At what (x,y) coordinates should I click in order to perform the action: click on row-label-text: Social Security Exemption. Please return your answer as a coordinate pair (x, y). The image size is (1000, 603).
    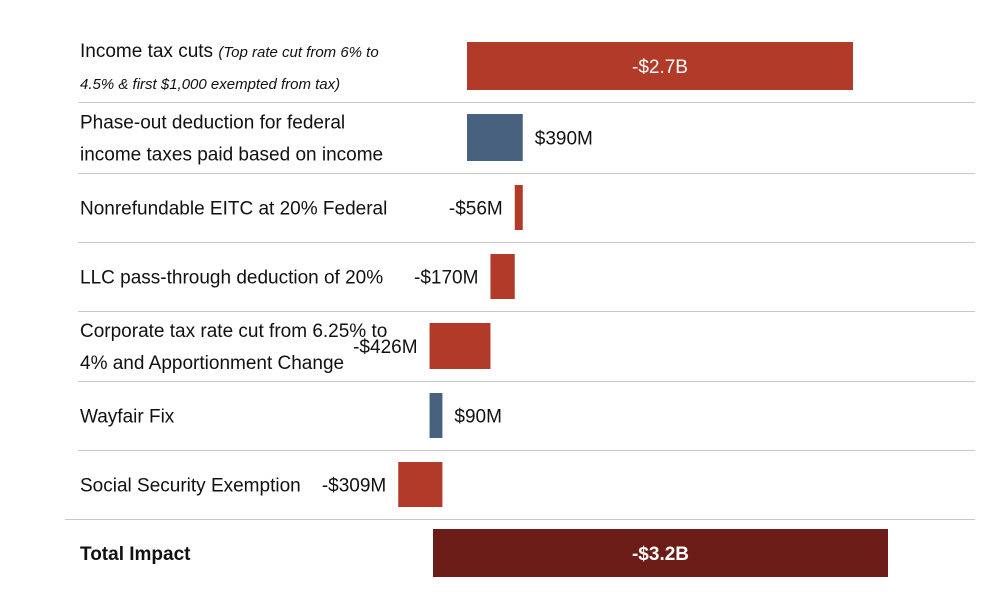
    Looking at the image, I should click on (190, 486).